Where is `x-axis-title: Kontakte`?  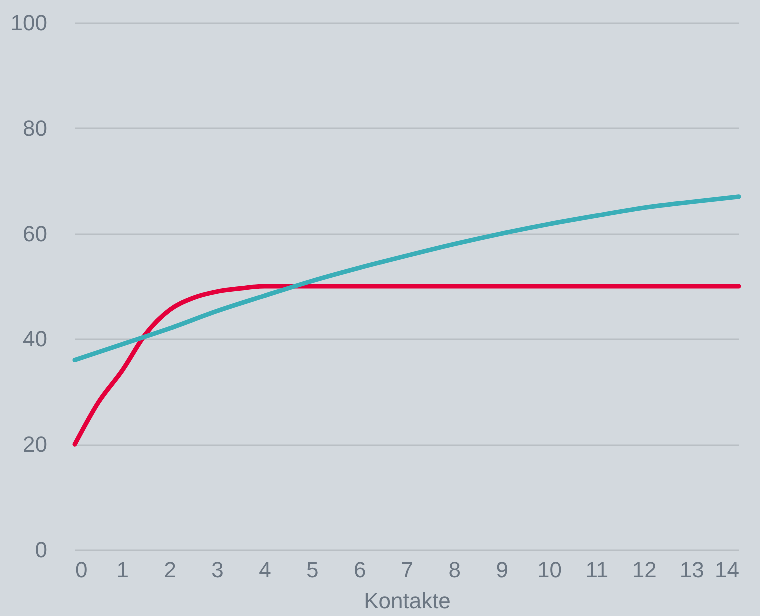 x-axis-title: Kontakte is located at coordinates (407, 601).